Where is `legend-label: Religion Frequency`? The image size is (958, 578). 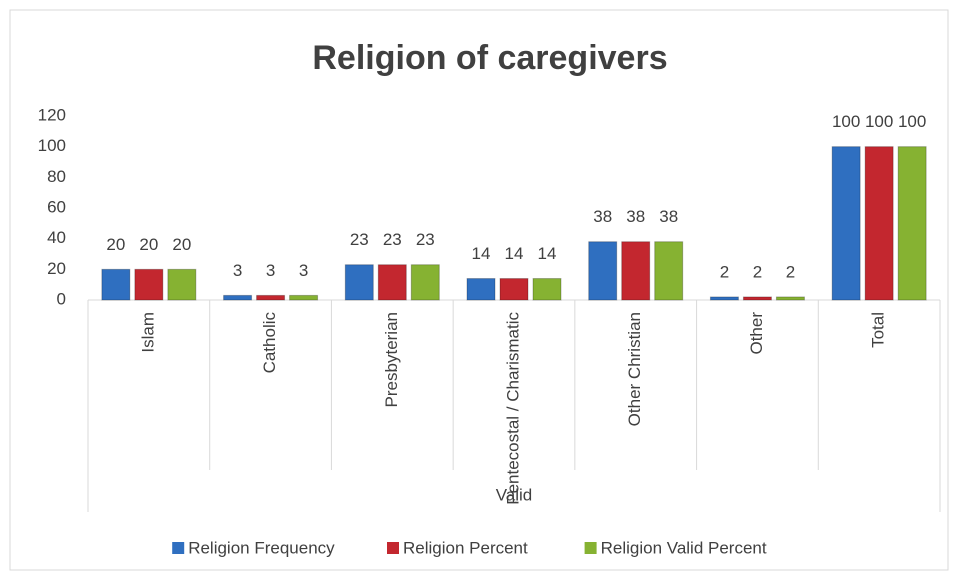 legend-label: Religion Frequency is located at coordinates (261, 547).